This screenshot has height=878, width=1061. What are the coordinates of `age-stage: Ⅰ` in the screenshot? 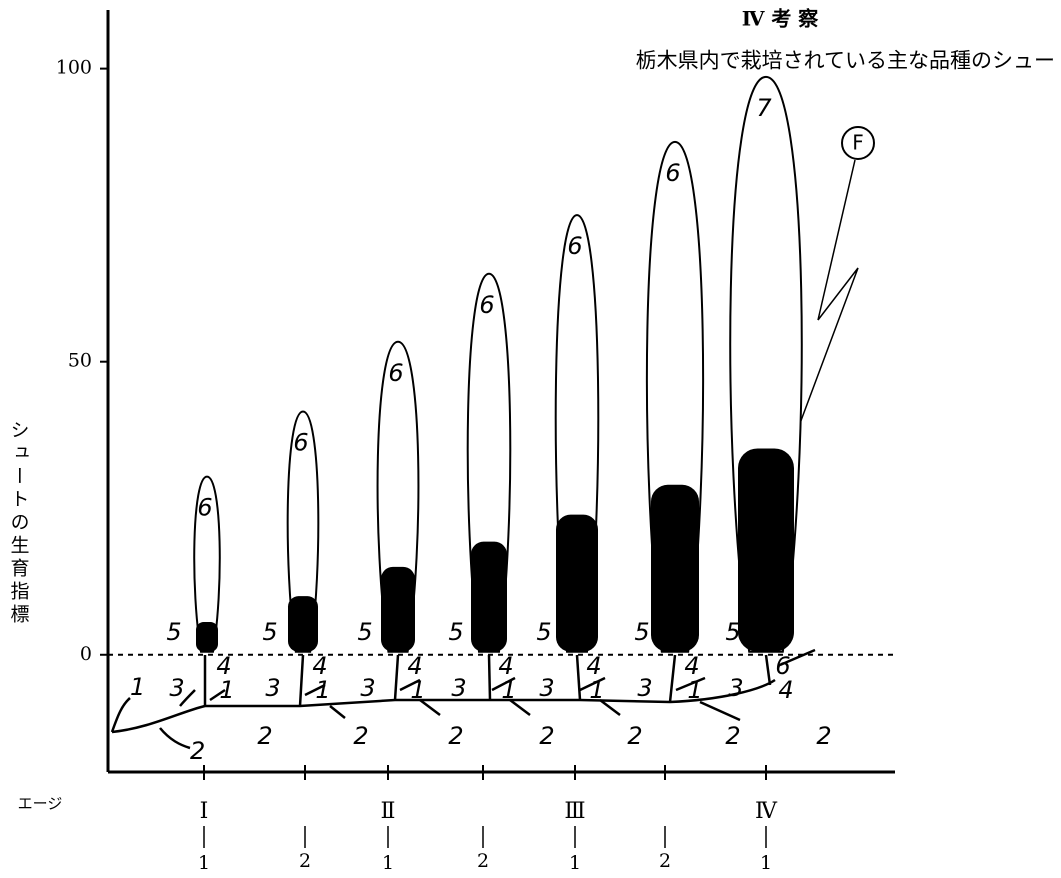 It's located at (204, 811).